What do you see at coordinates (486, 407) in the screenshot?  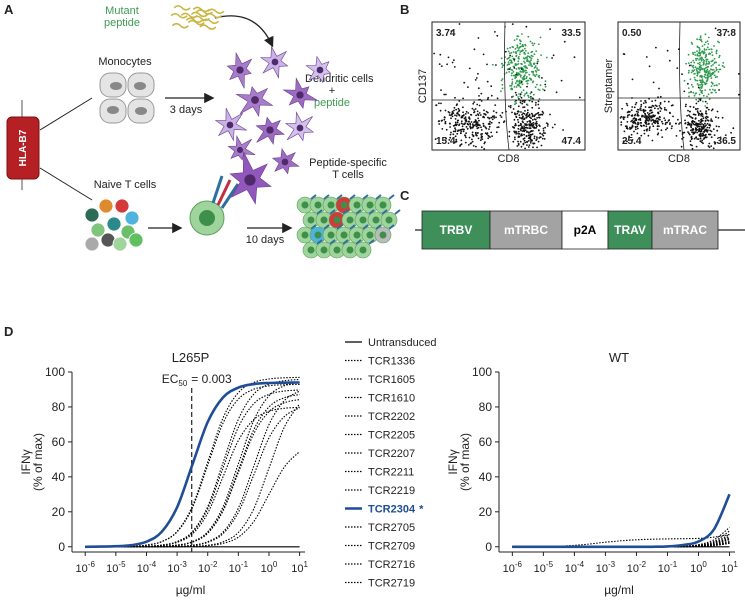 I see `y-tick-label: 80` at bounding box center [486, 407].